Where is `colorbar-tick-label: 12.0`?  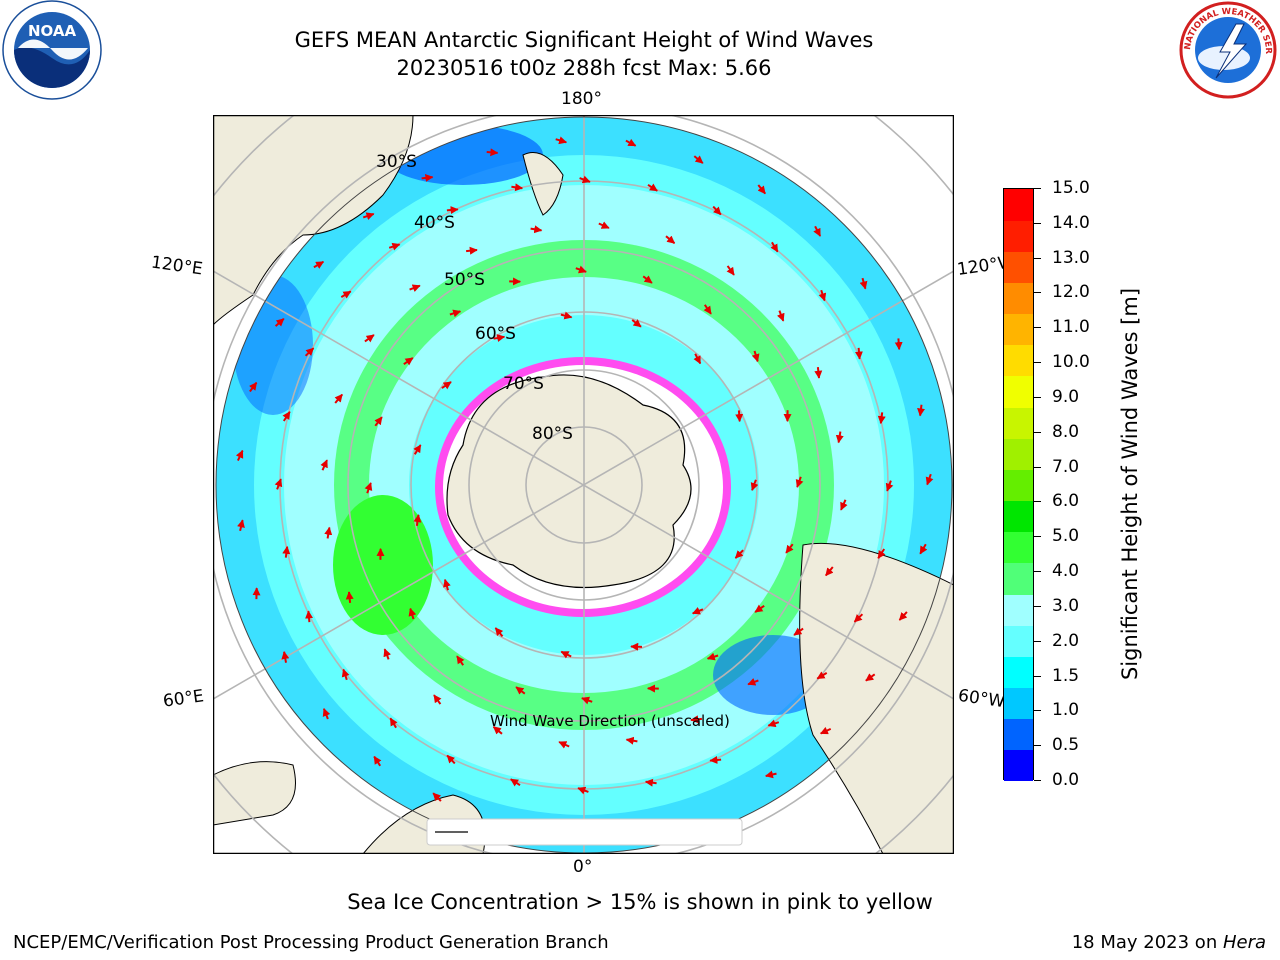
colorbar-tick-label: 12.0 is located at coordinates (1071, 292).